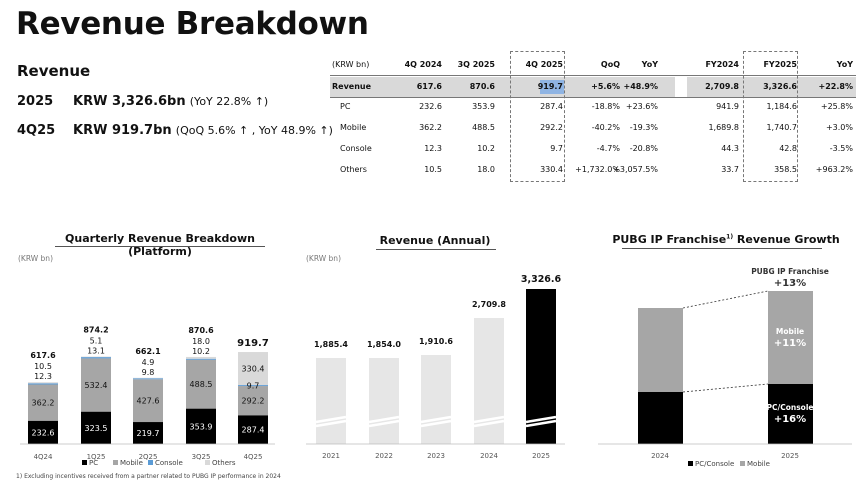  Describe the element at coordinates (790, 419) in the screenshot. I see `pc-growth: +16%` at that location.